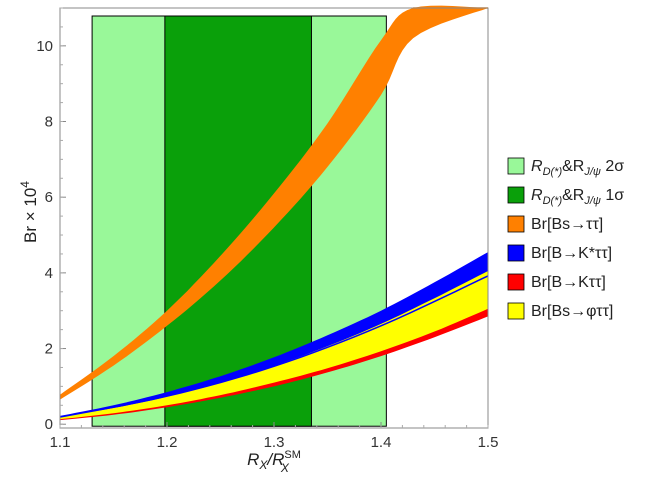 The height and width of the screenshot is (491, 652). I want to click on legend-label: RD(*)&RJ/ψ 2σ, so click(577, 168).